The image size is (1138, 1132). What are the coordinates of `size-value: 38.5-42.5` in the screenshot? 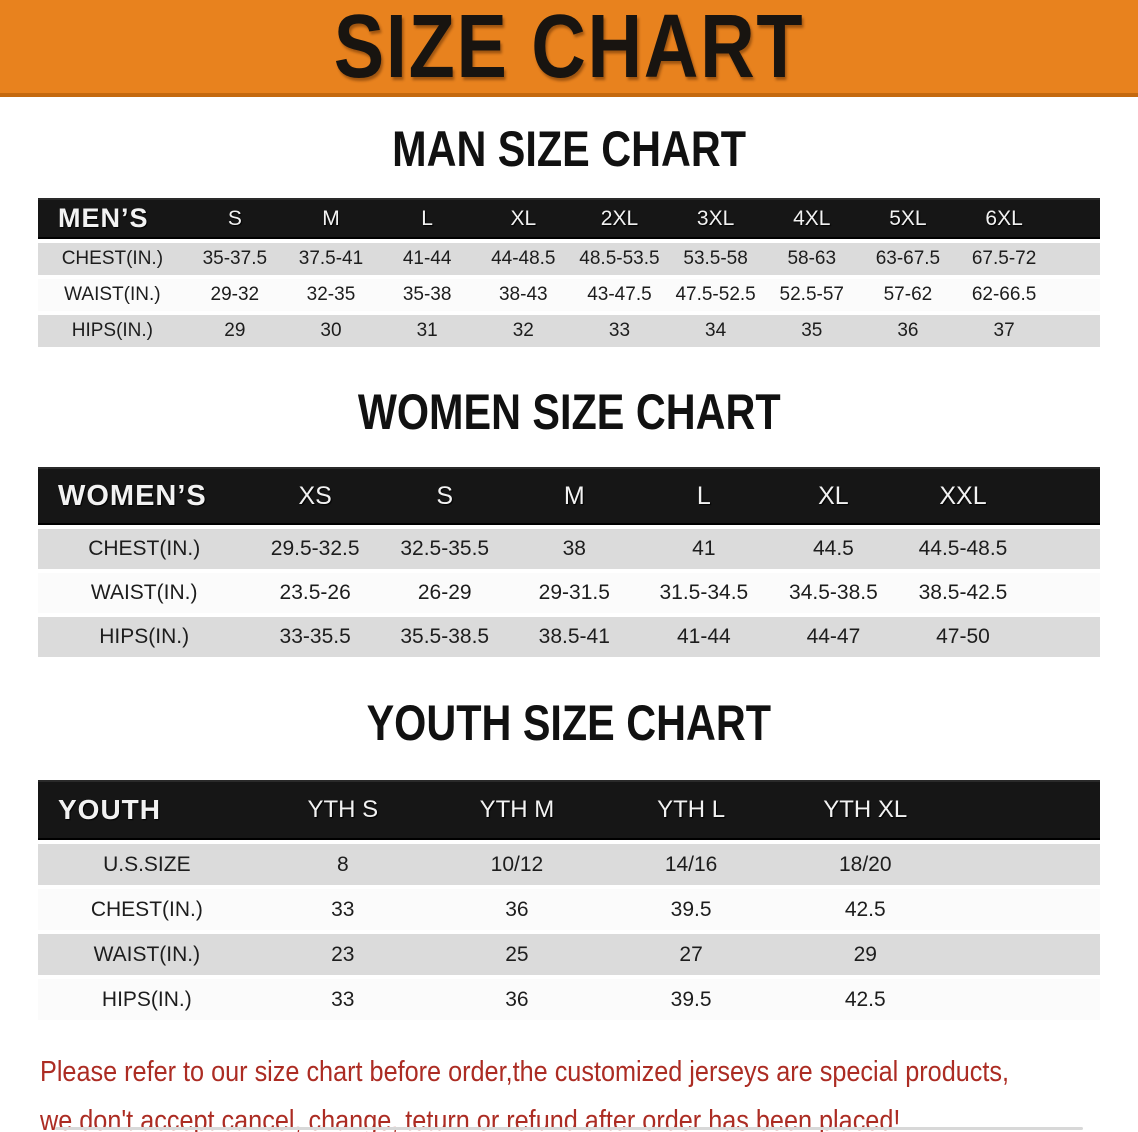 It's located at (963, 593).